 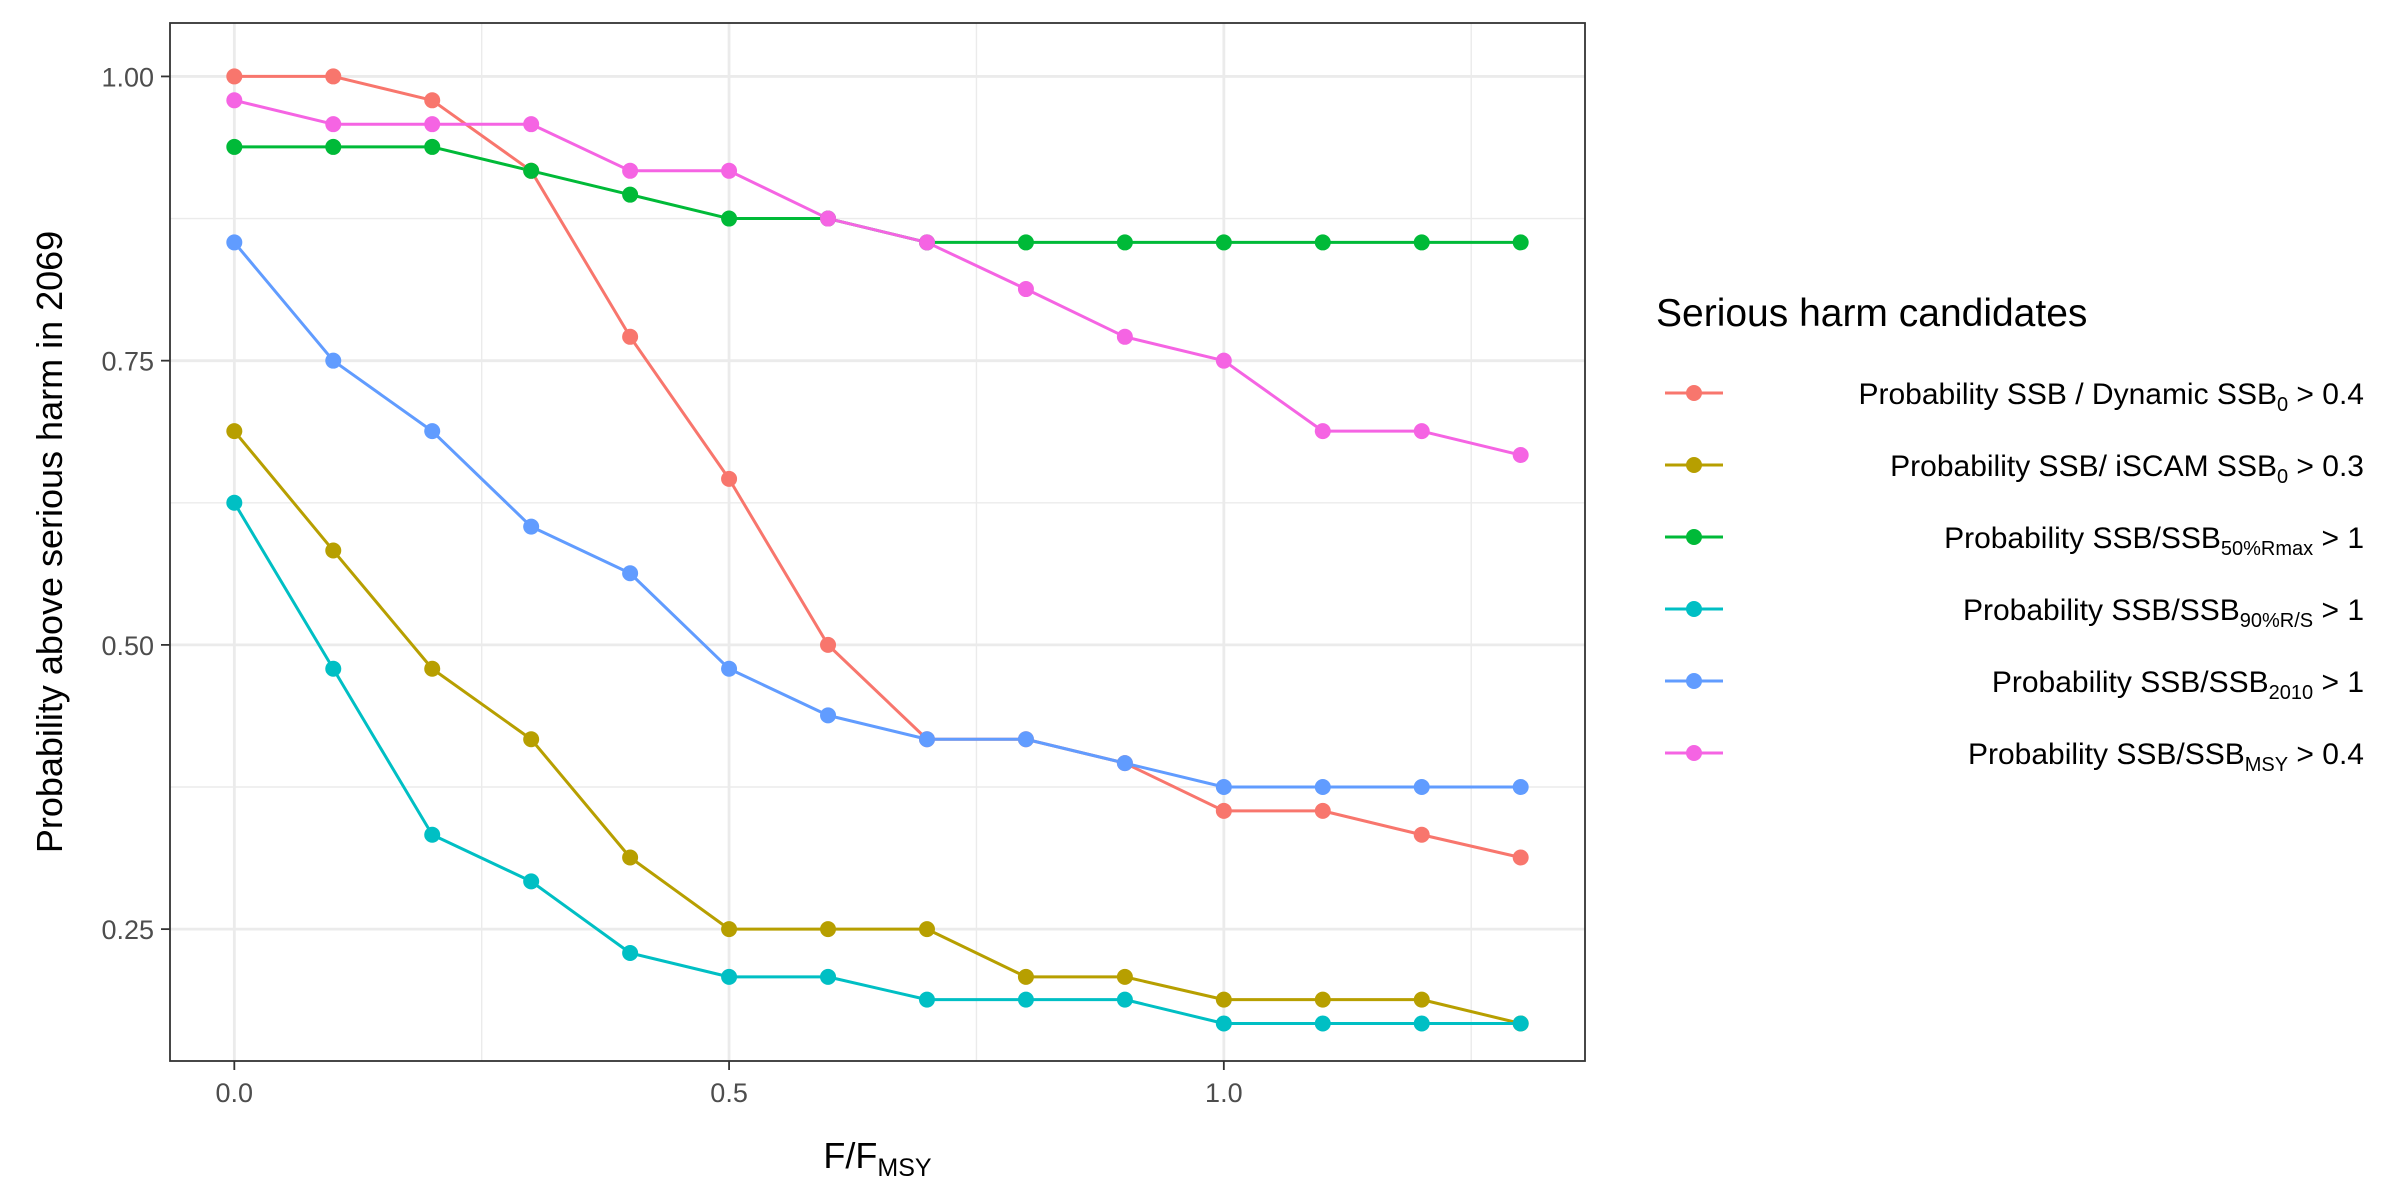 I want to click on legend-label: Probability SSB/ iSCAM SSB0 > 0.3, so click(x=2127, y=469).